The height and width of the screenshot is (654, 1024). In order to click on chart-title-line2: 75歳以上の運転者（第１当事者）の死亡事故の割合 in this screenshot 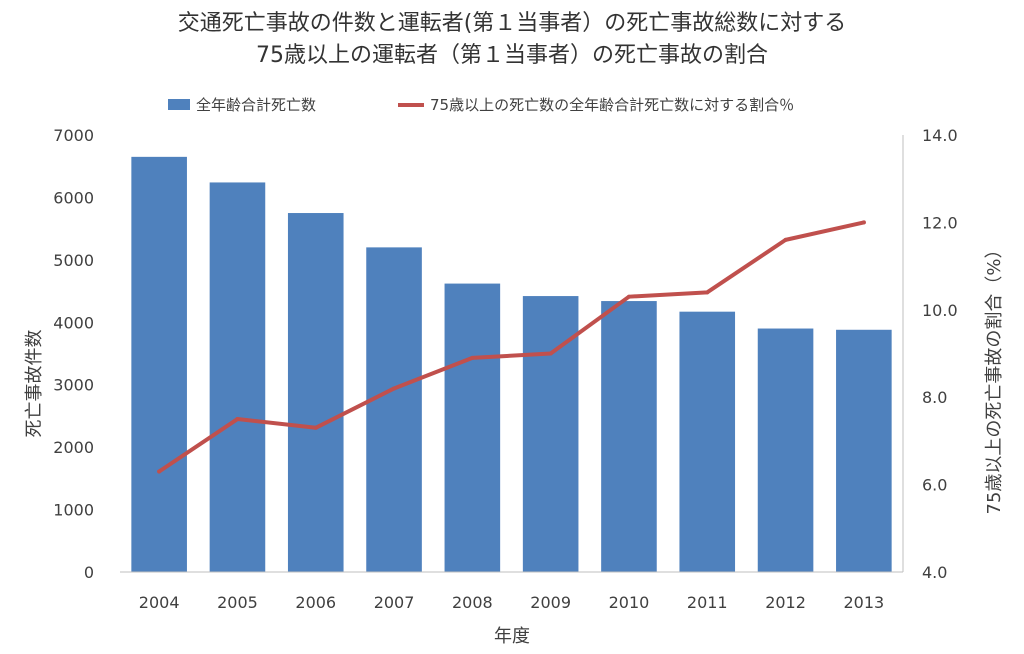, I will do `click(512, 55)`.